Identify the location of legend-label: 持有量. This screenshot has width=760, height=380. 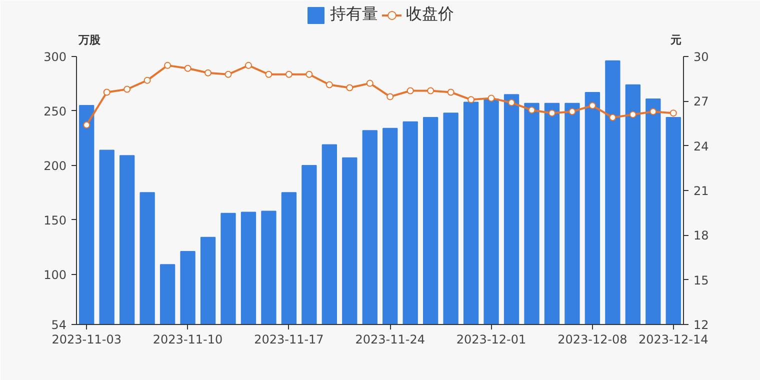
(354, 14).